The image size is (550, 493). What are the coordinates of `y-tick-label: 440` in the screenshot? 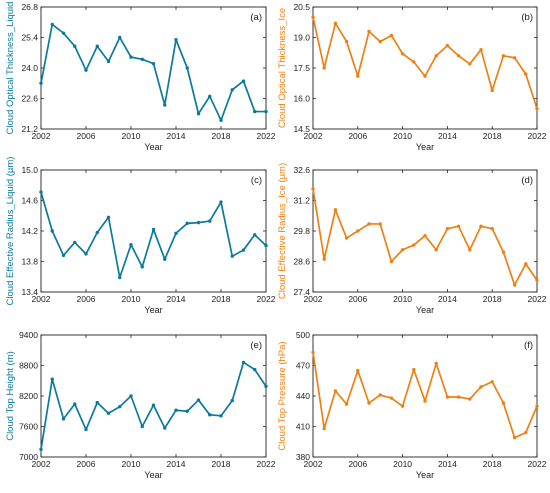 It's located at (303, 396).